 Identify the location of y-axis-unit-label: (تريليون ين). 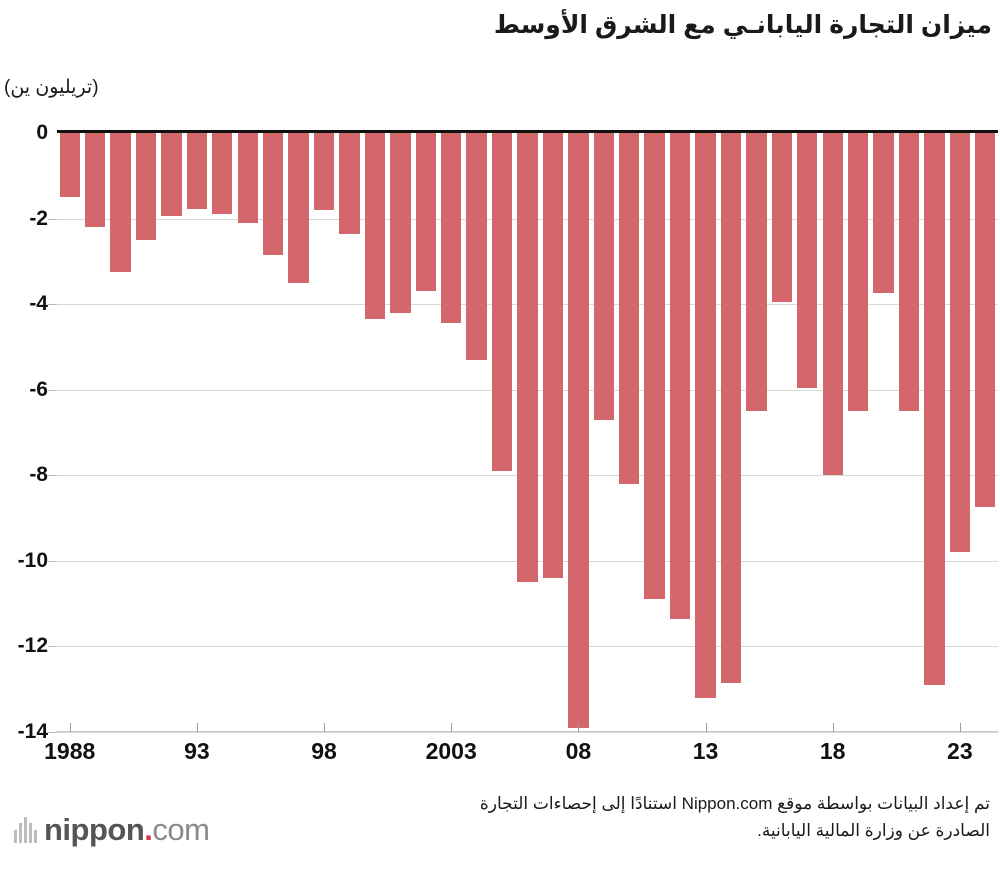
(51, 87).